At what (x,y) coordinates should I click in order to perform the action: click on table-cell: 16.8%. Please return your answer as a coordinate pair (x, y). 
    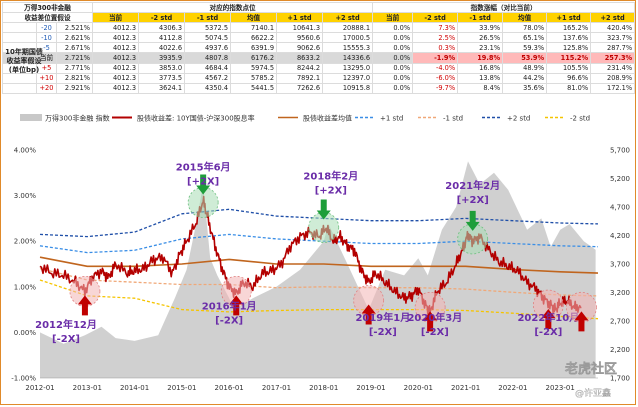
    Looking at the image, I should click on (480, 68).